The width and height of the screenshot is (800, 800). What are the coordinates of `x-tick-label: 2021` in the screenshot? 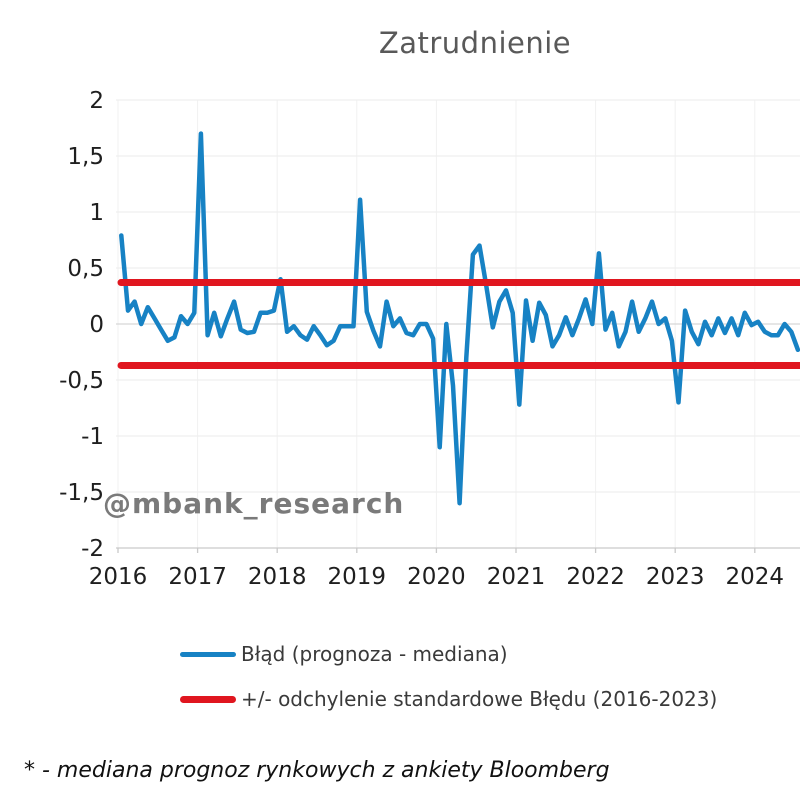 It's located at (516, 577).